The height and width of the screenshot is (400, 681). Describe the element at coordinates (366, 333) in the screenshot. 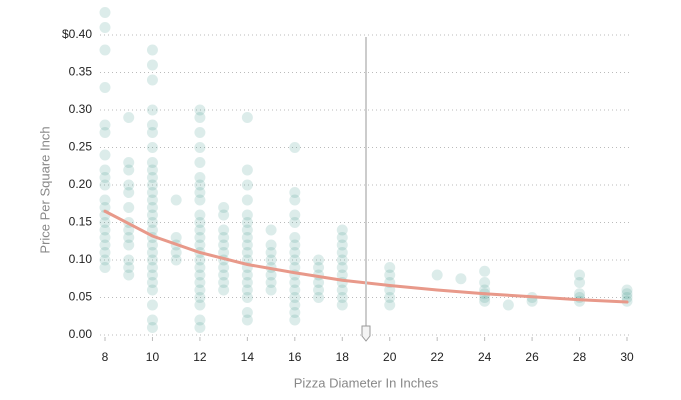

I see `cursor-handle` at that location.